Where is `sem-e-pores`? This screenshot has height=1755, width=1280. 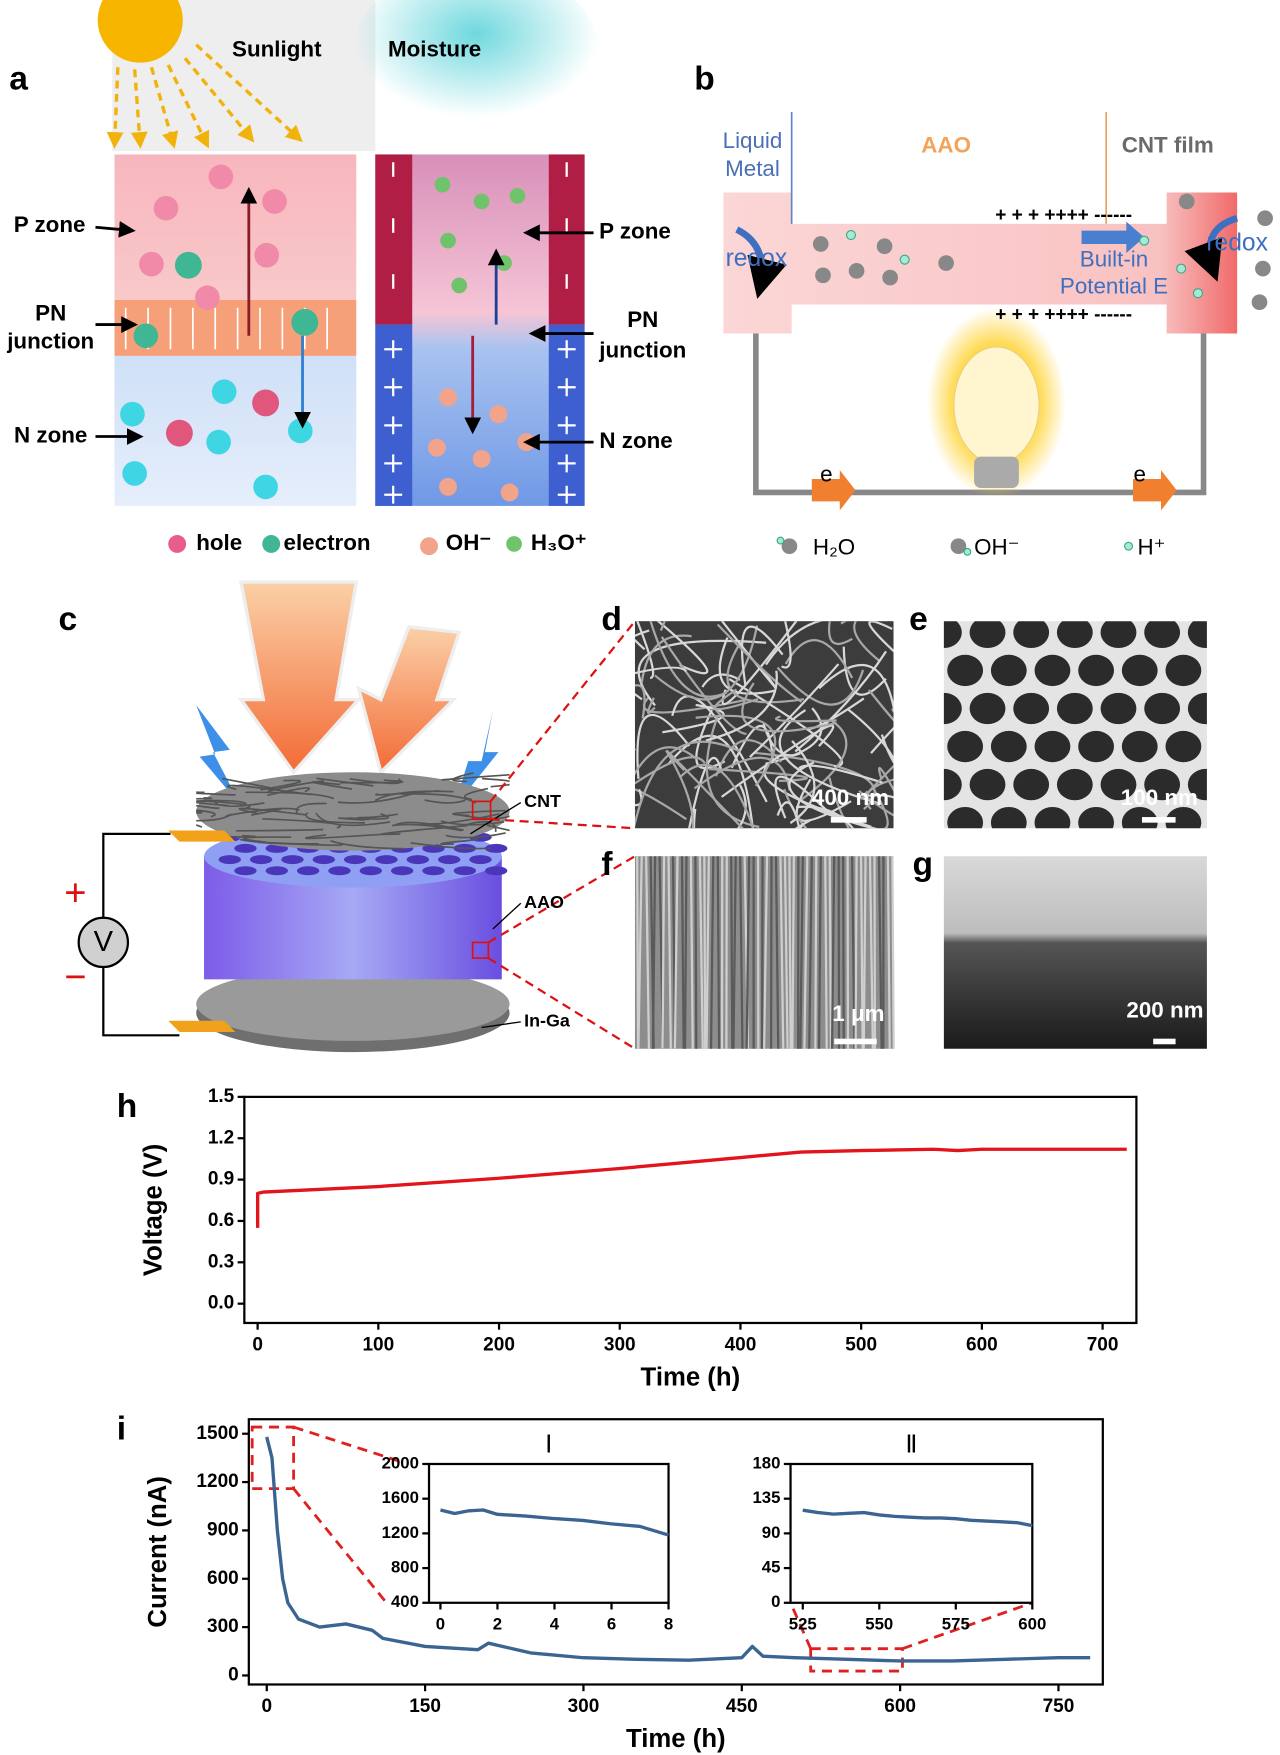 sem-e-pores is located at coordinates (1105, 729).